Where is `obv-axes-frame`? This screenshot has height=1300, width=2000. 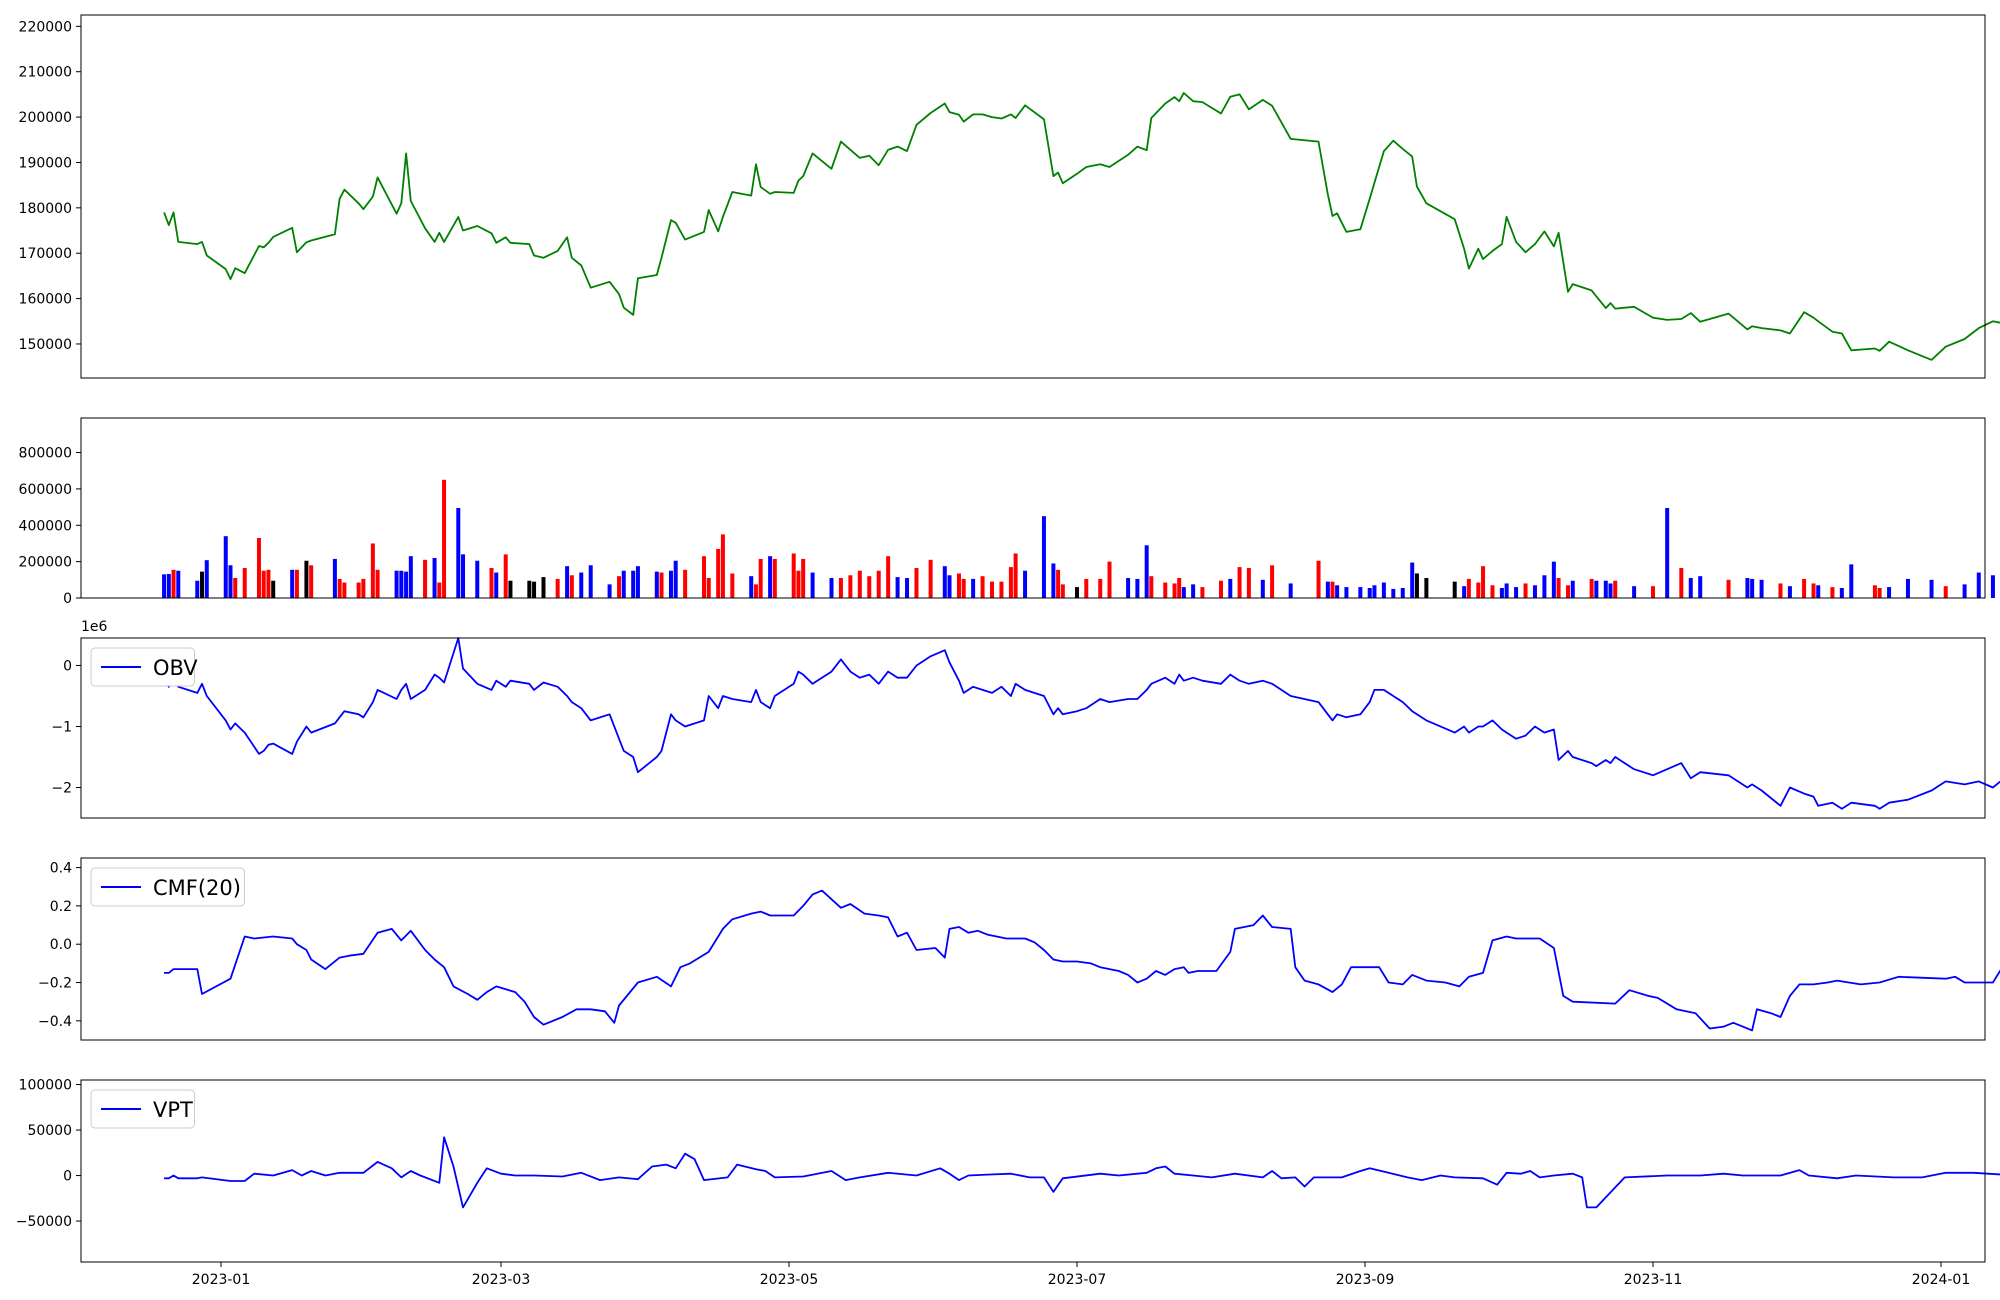 obv-axes-frame is located at coordinates (1033, 728).